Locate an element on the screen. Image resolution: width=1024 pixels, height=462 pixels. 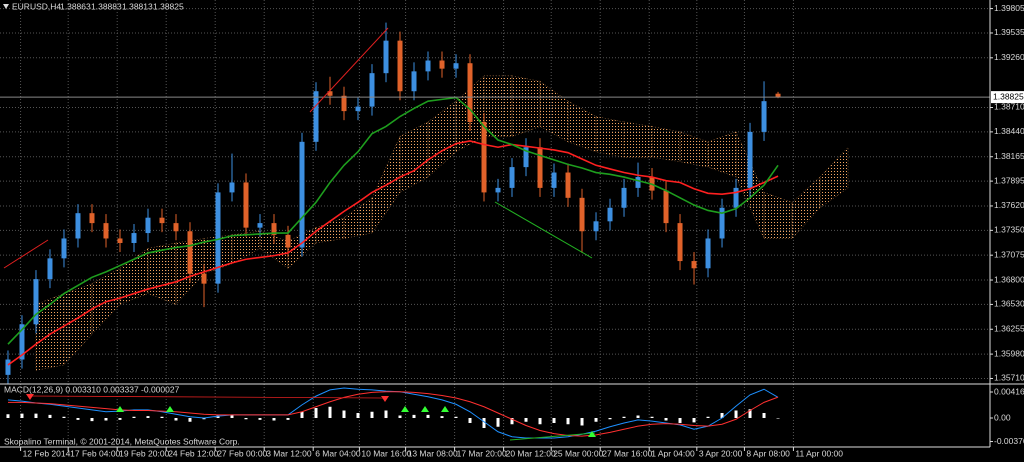
y-tick-label: 0.00416 is located at coordinates (1009, 391).